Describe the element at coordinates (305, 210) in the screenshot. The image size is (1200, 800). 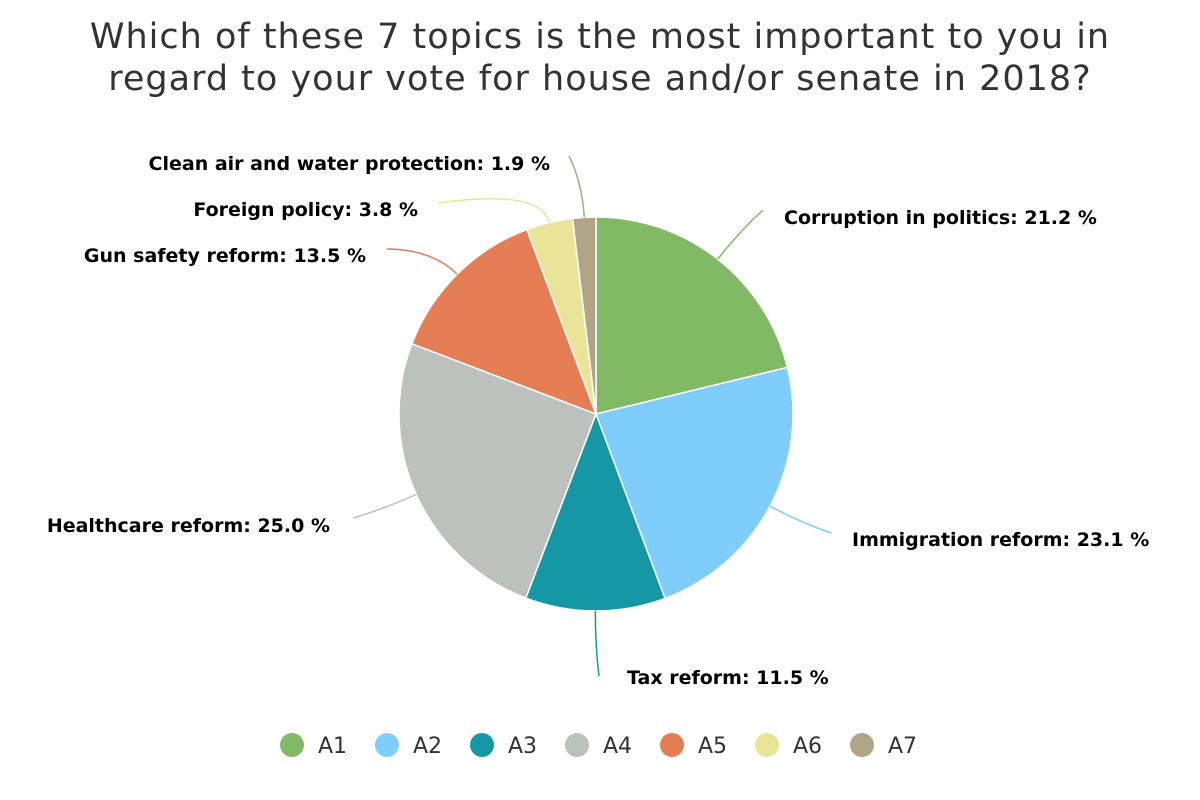
I see `slice-label-a6: Foreign policy: 3.8 %` at that location.